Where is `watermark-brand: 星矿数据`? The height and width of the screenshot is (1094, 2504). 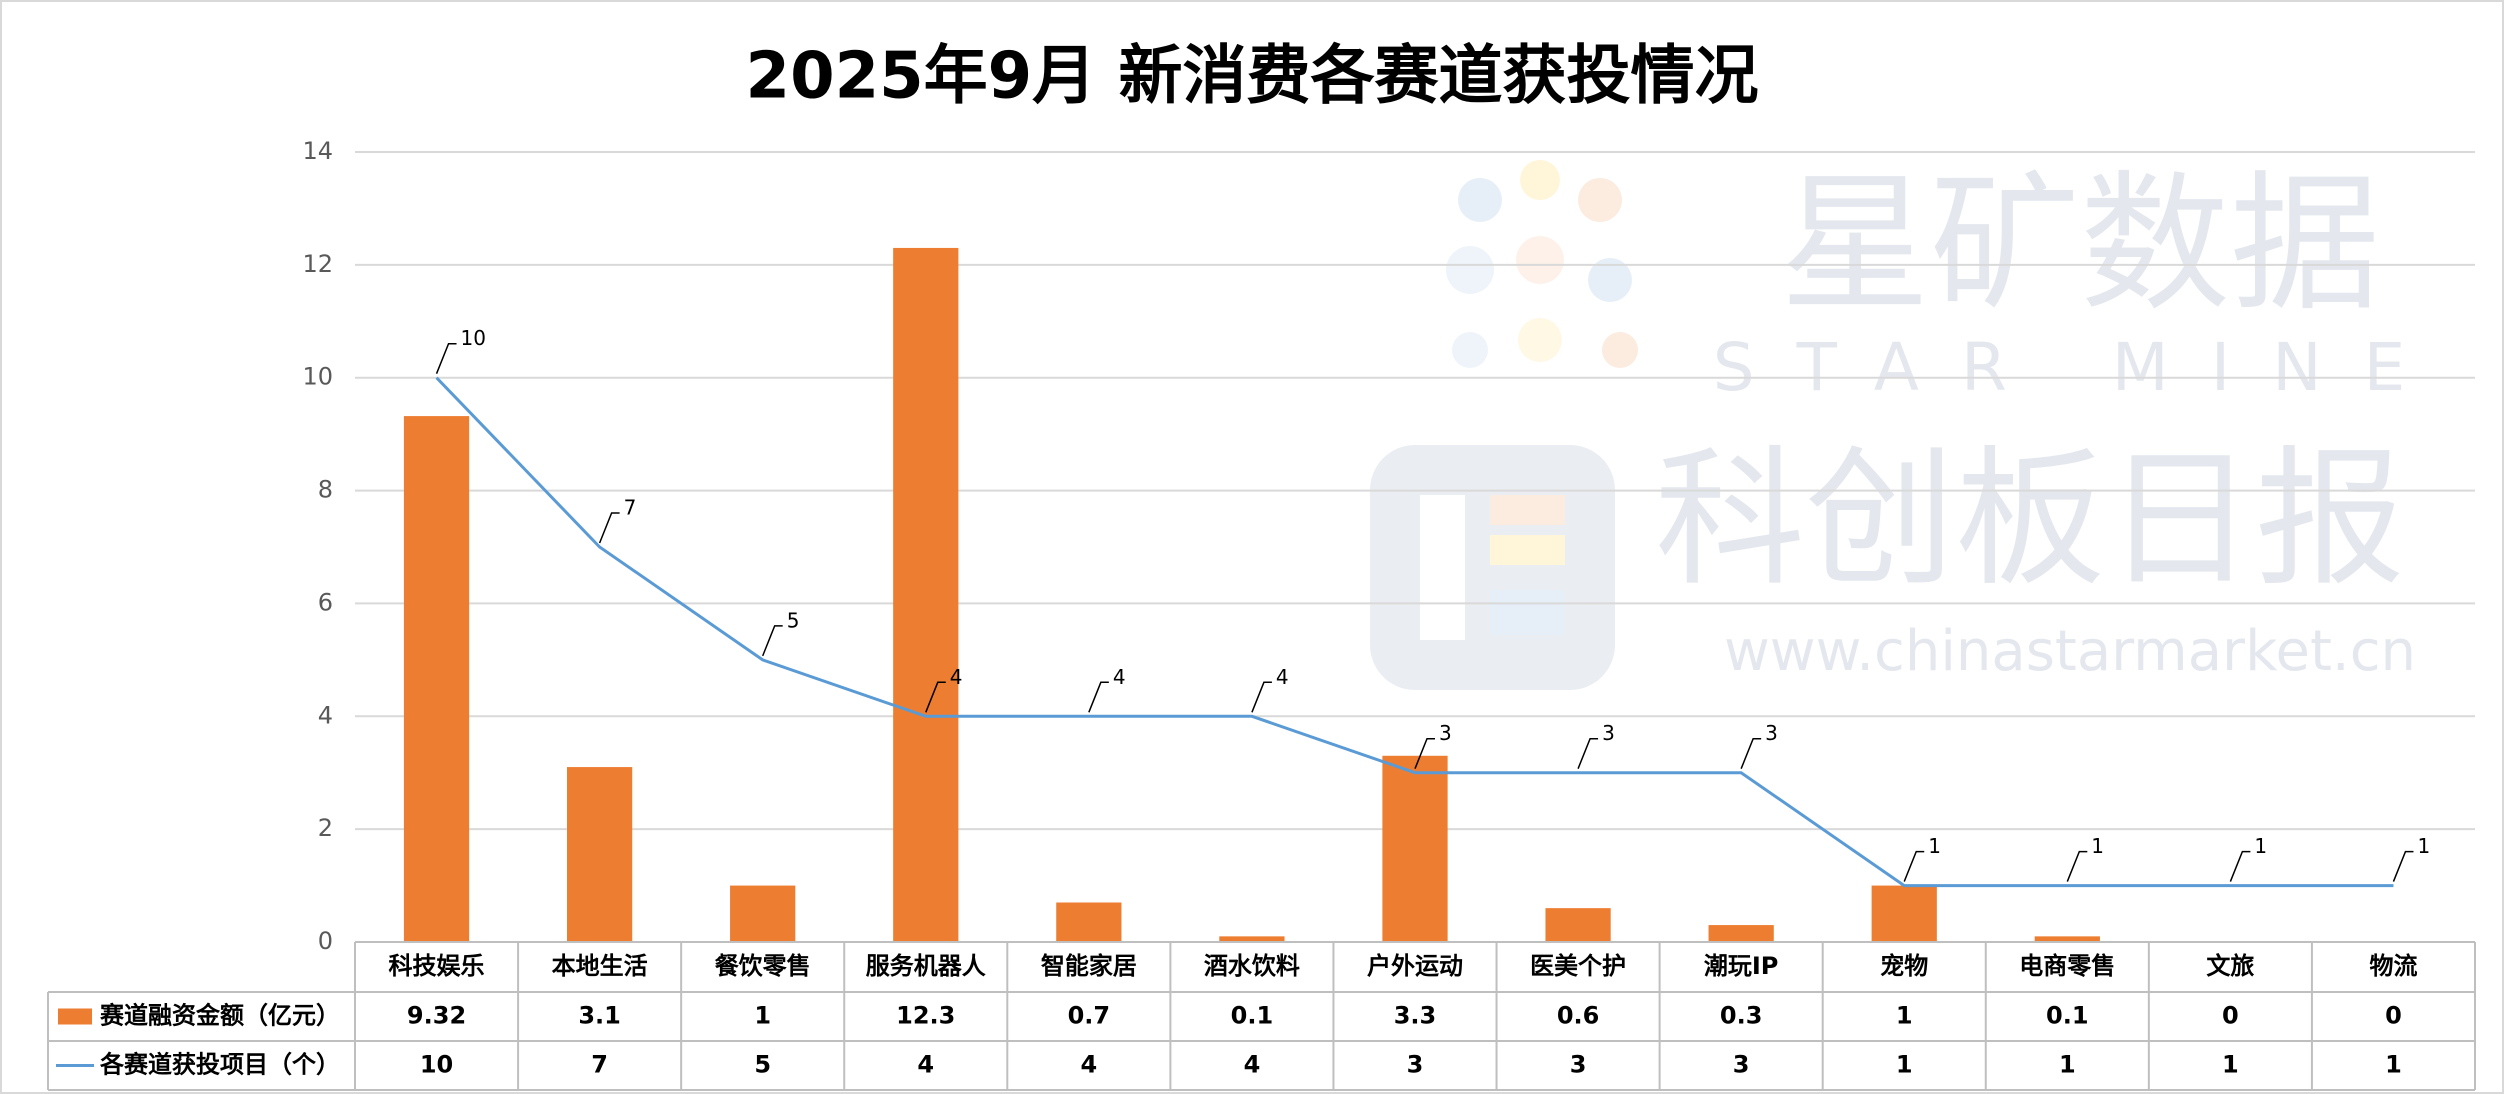
watermark-brand: 星矿数据 is located at coordinates (2080, 245).